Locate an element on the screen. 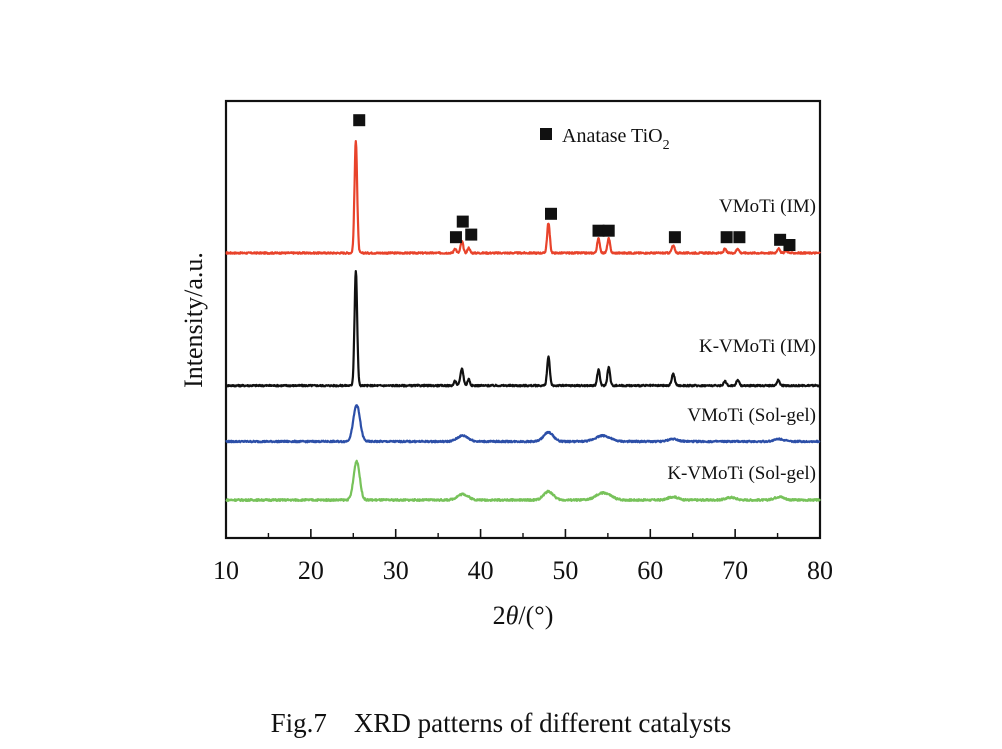 This screenshot has width=1002, height=749. x-tick-label: 50 is located at coordinates (565, 570).